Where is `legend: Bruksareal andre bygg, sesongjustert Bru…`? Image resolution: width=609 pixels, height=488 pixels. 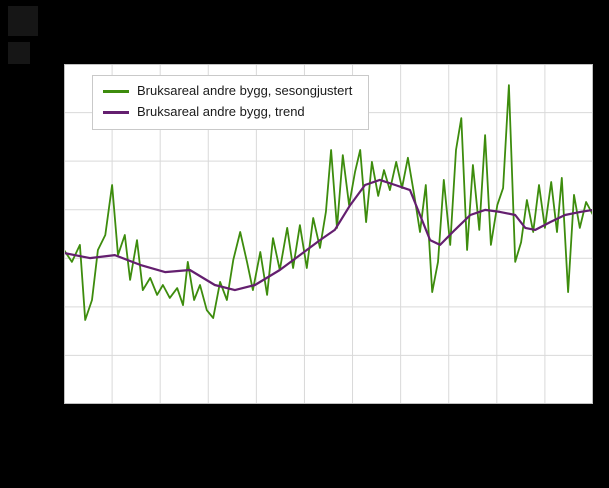 legend: Bruksareal andre bygg, sesongjustert Bru… is located at coordinates (231, 102).